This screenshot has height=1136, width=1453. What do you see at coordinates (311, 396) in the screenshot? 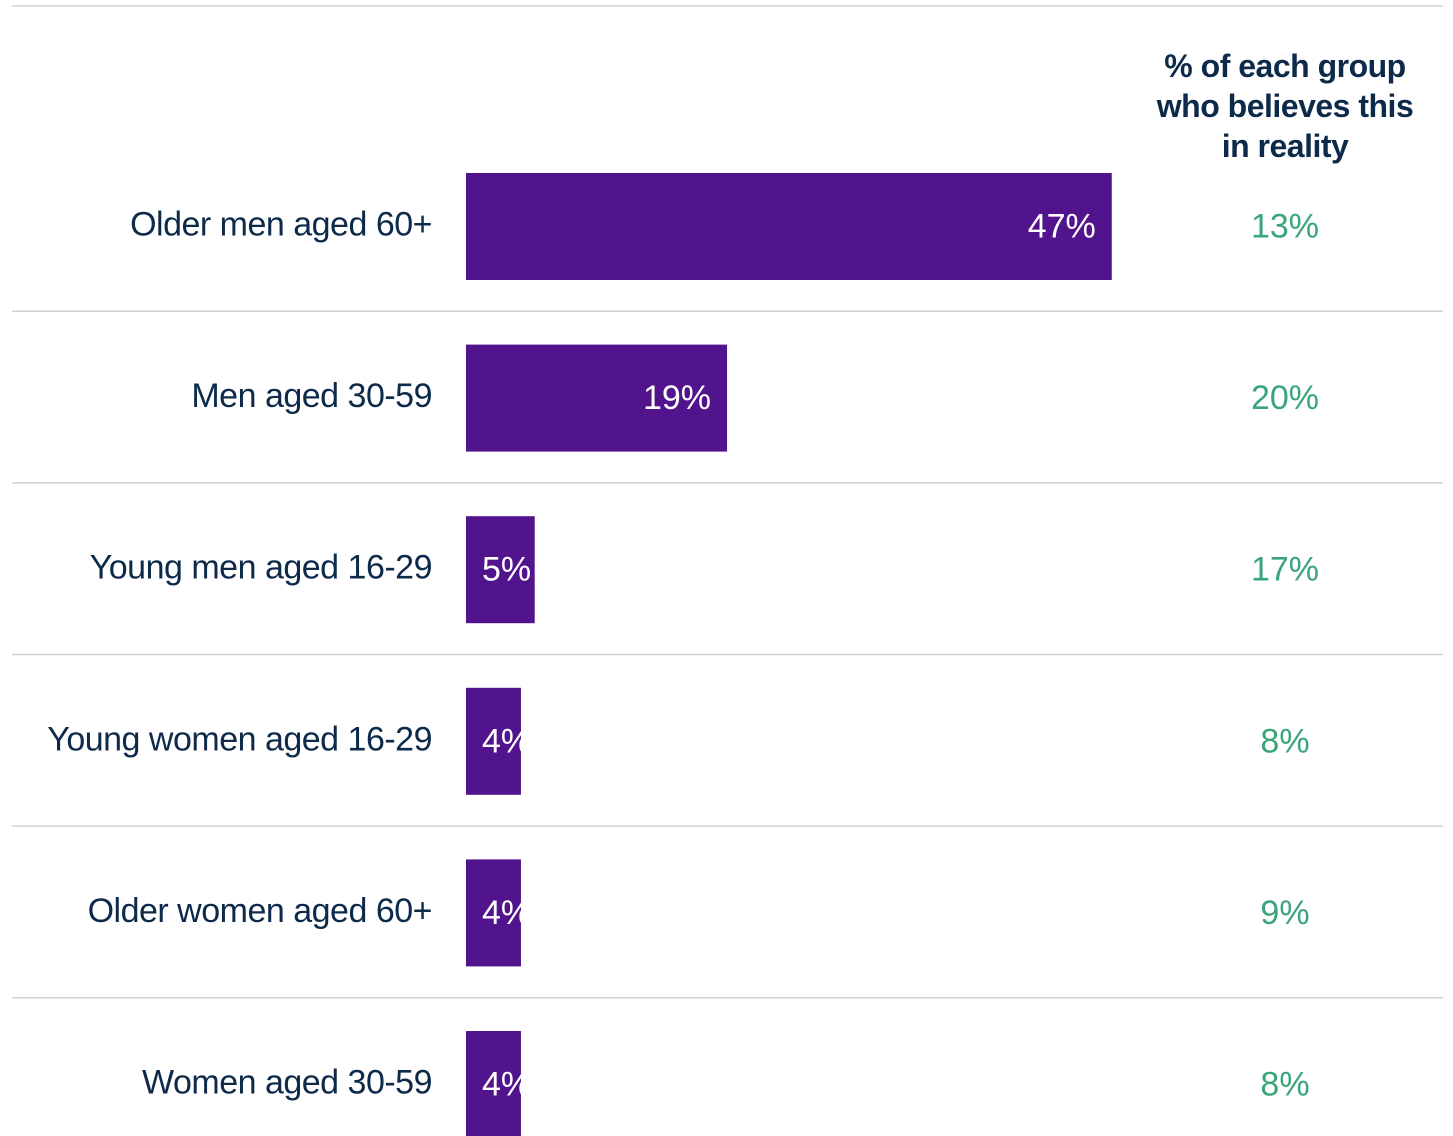
I see `category-label: Men aged 30-59` at bounding box center [311, 396].